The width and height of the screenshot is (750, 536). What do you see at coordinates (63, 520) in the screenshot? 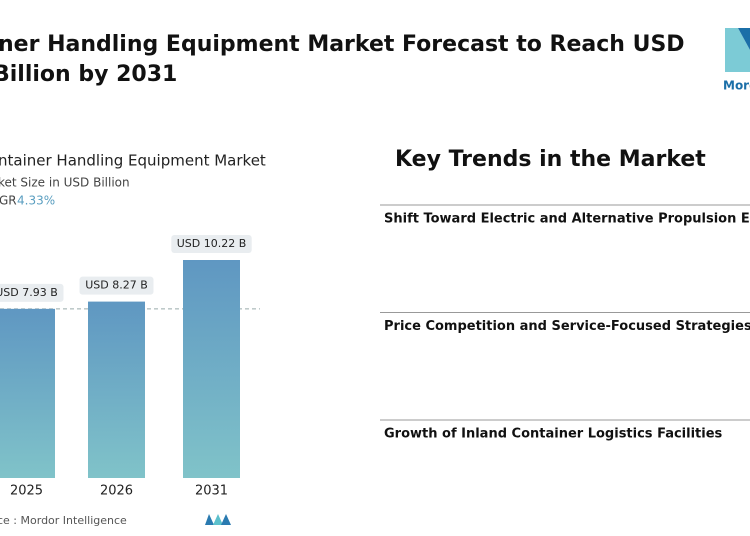
I see `source: ce : Mordor Intelligence` at bounding box center [63, 520].